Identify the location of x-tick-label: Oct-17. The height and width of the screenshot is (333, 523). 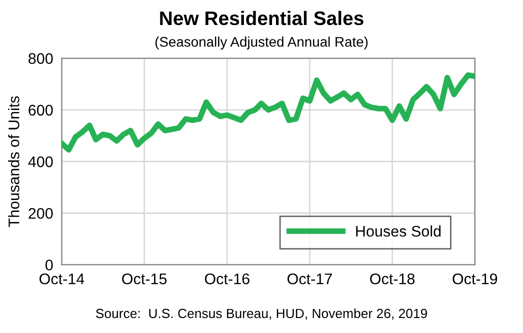
(310, 278).